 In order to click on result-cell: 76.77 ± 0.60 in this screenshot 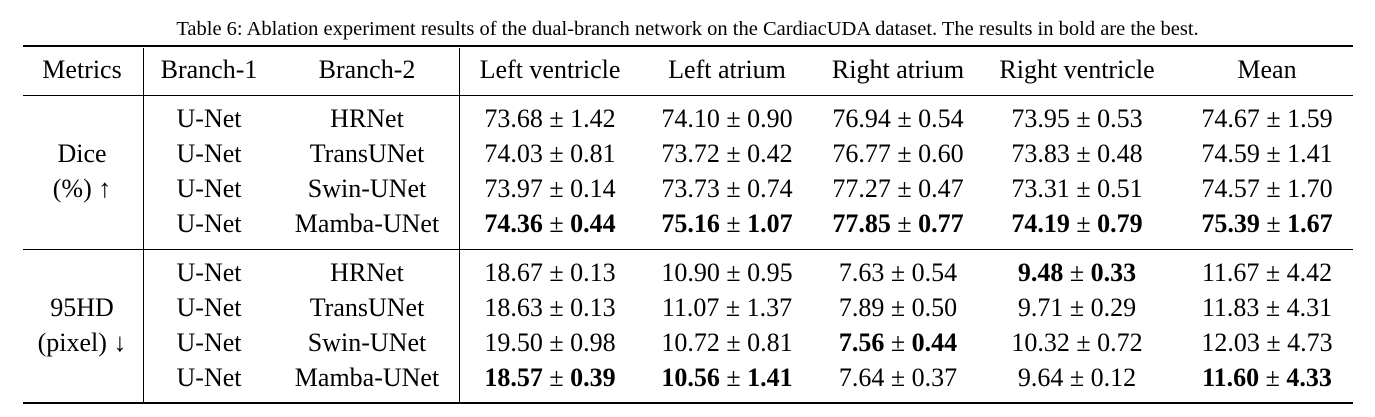, I will do `click(897, 154)`.